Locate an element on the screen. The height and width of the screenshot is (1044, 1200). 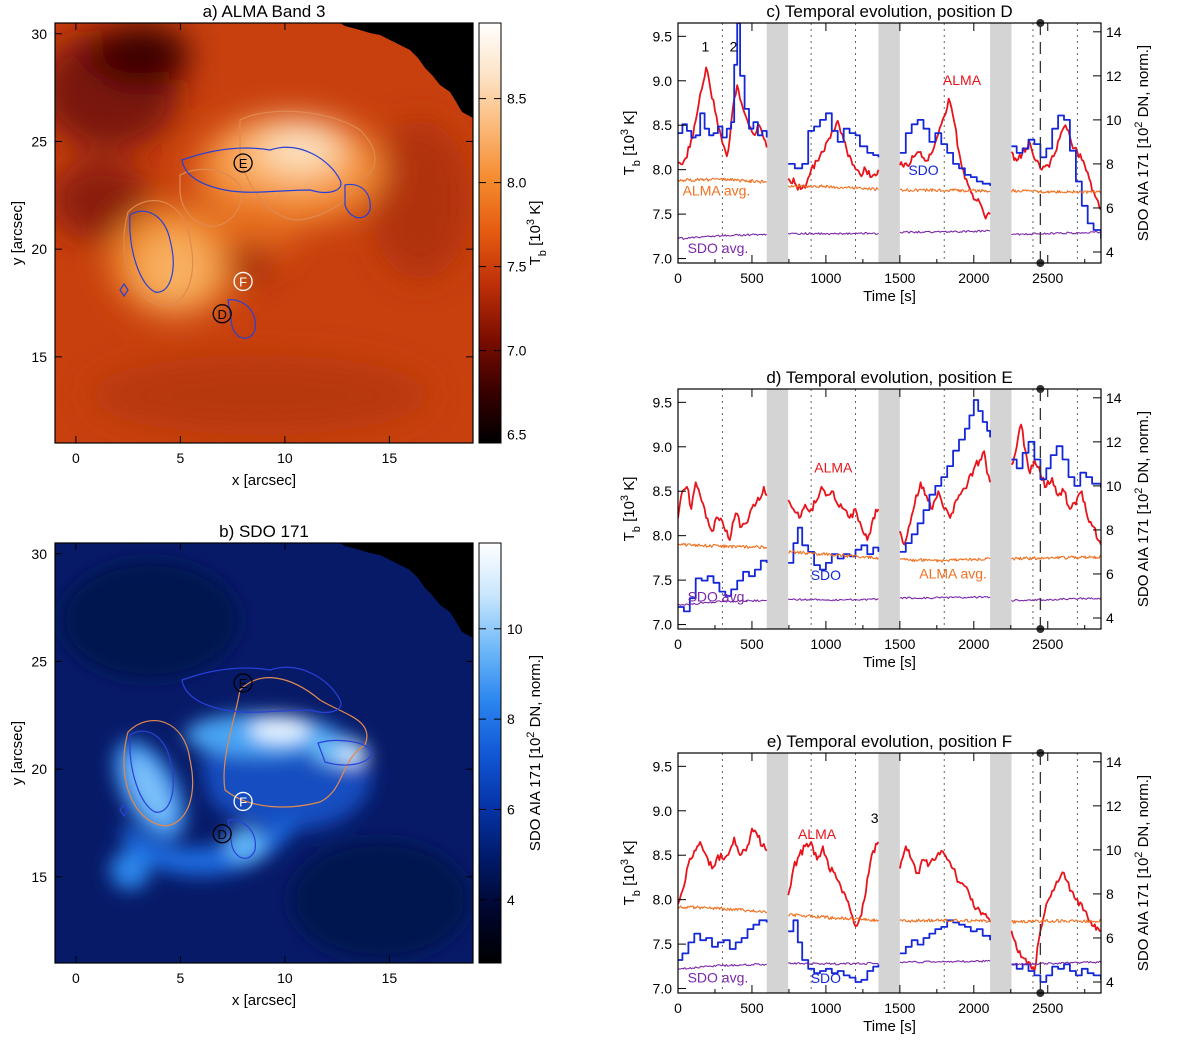
sdo-map-title: b) SDO 171 is located at coordinates (264, 531).